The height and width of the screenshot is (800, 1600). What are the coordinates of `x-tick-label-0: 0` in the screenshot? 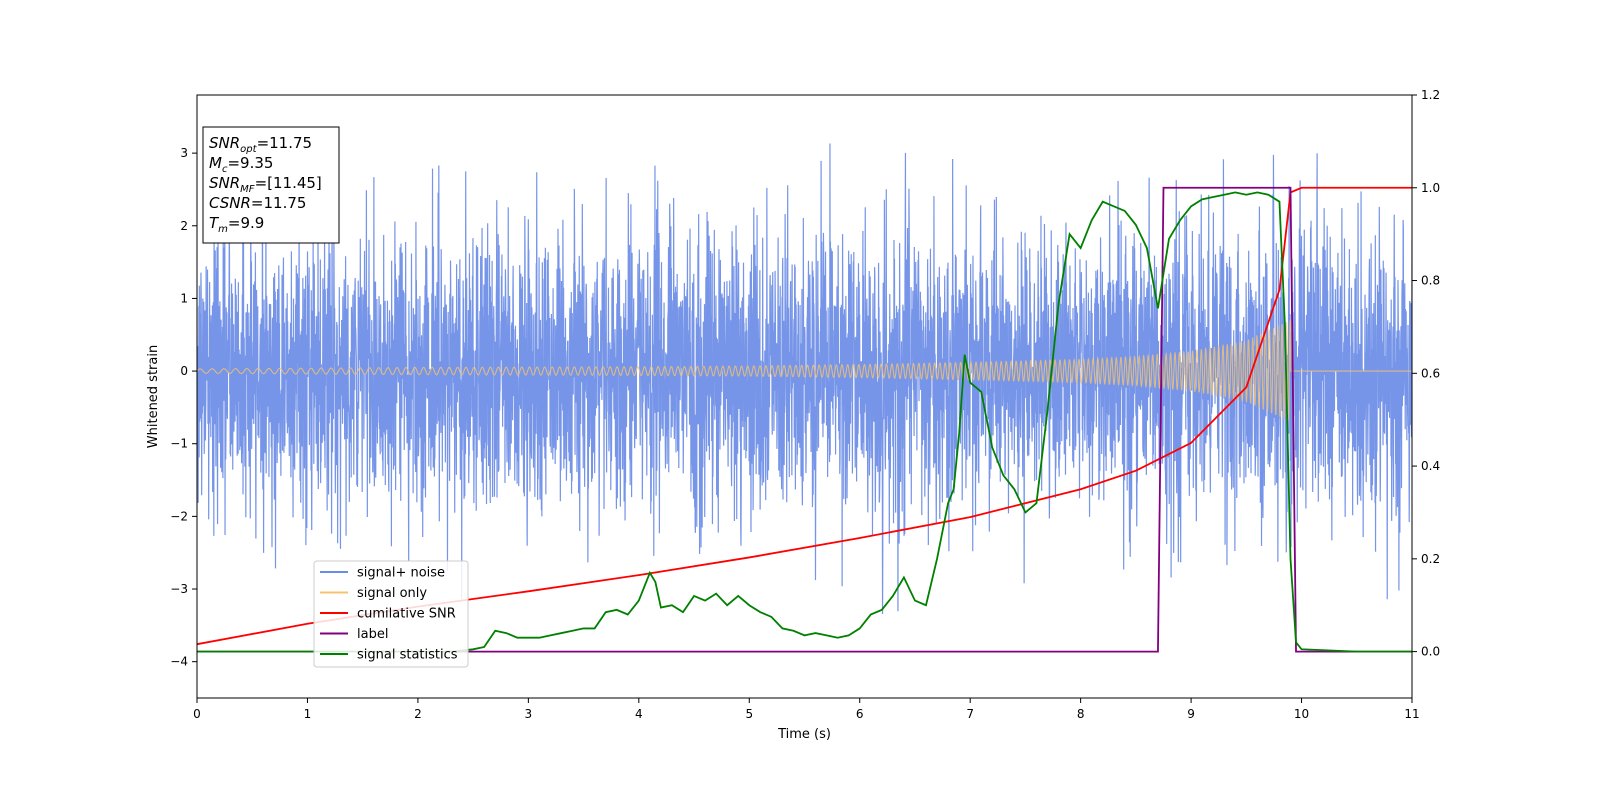 It's located at (197, 714).